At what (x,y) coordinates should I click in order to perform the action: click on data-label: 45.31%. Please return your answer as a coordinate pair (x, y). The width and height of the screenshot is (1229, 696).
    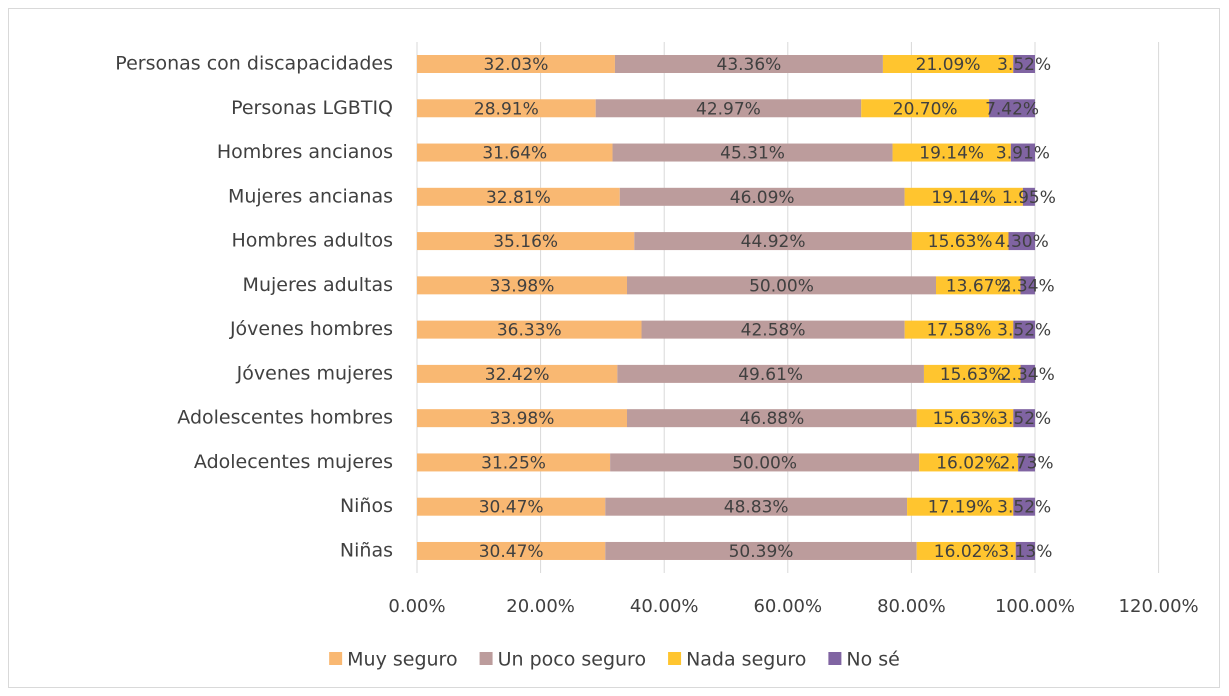
    Looking at the image, I should click on (752, 154).